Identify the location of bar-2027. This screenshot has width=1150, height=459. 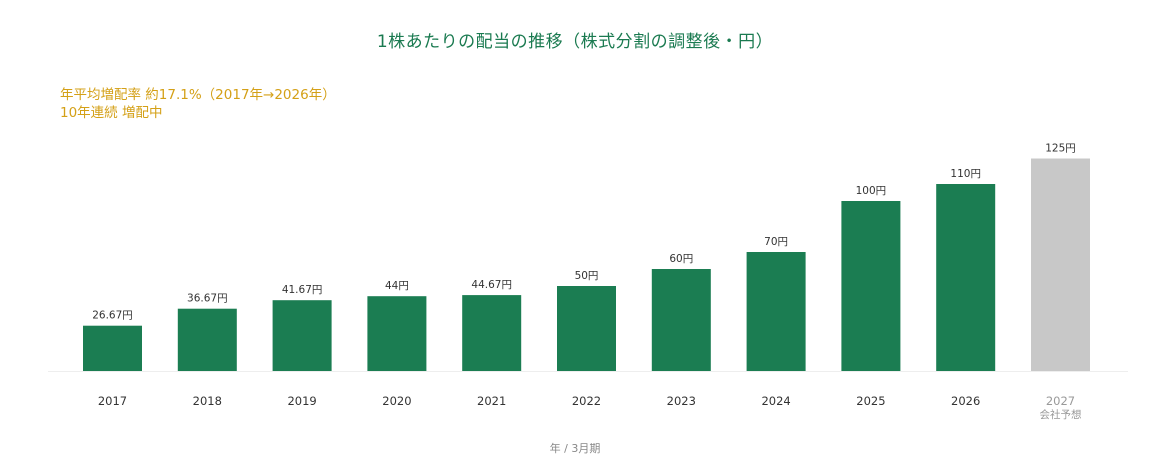
(1060, 264).